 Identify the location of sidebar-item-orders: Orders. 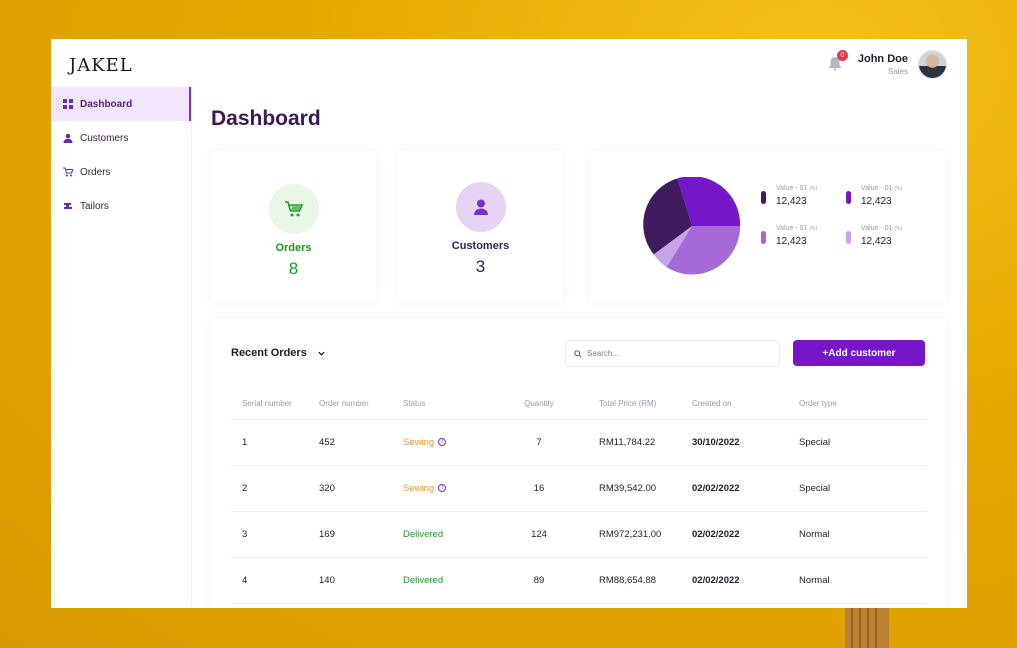
(121, 172).